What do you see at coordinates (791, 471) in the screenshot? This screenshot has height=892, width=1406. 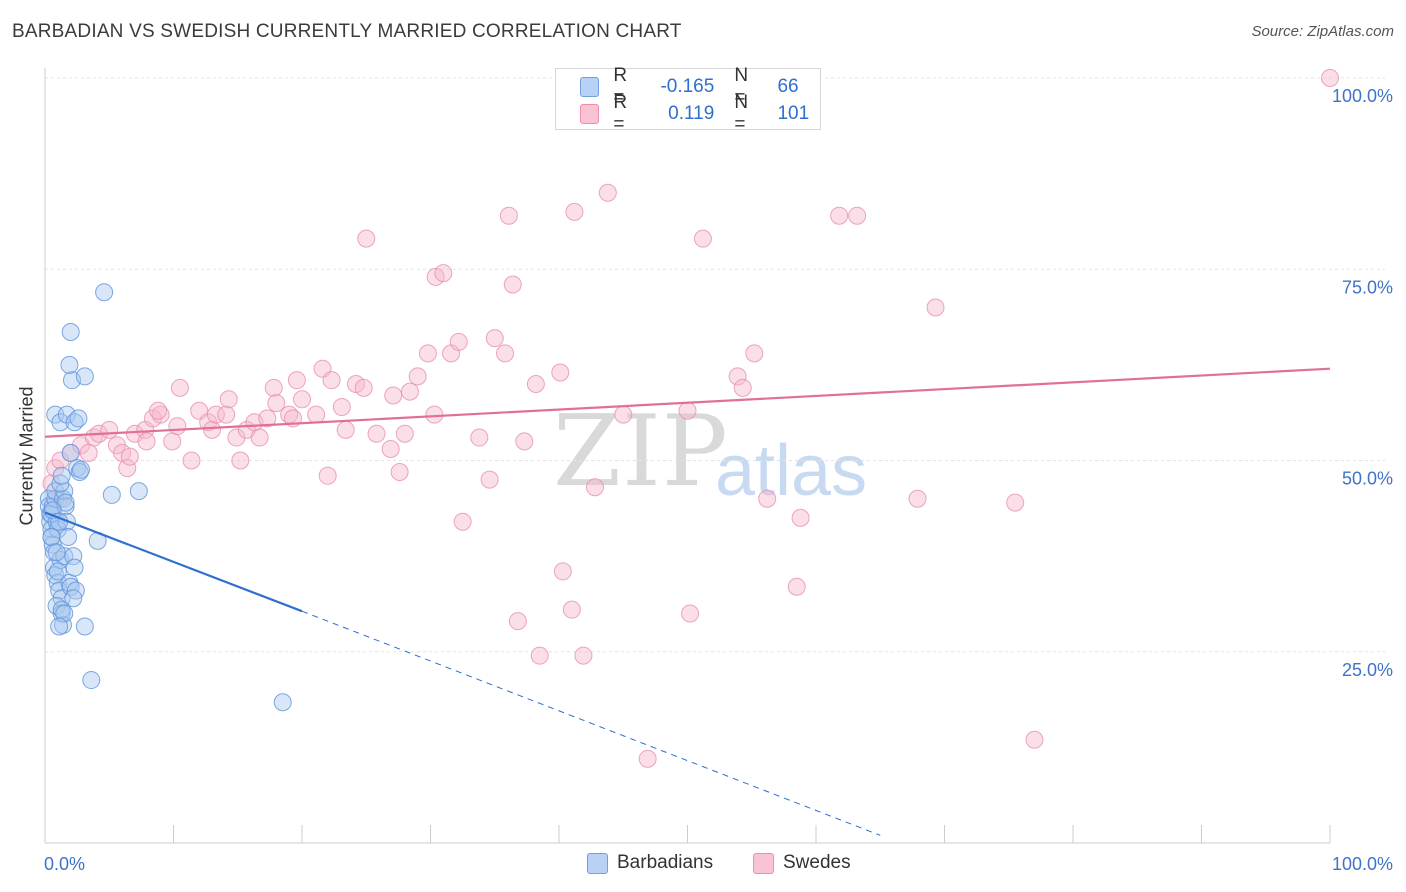 I see `watermark-atlas: atlas` at bounding box center [791, 471].